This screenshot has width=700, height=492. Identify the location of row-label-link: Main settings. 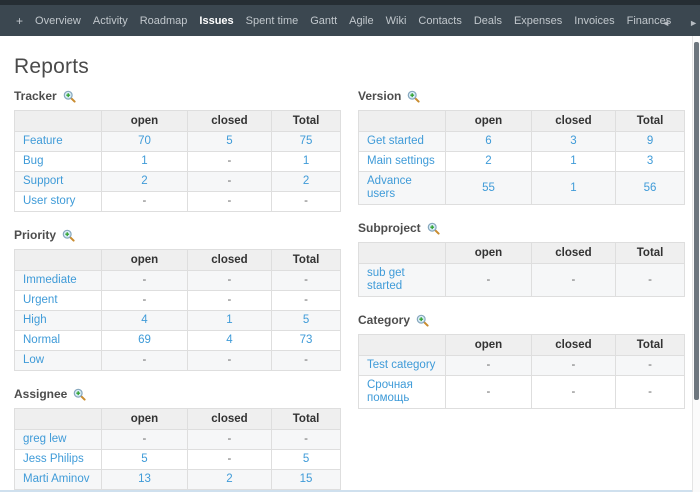
(401, 161).